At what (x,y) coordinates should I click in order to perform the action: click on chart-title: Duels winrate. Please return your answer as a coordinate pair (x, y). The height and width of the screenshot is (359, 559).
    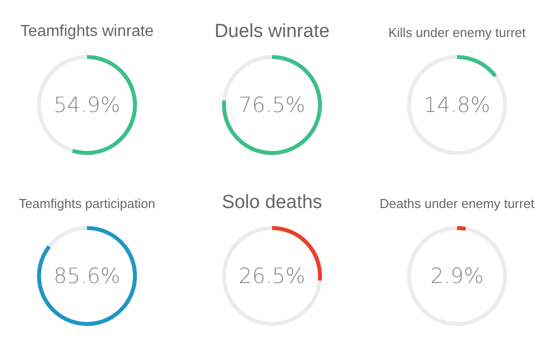
    Looking at the image, I should click on (272, 32).